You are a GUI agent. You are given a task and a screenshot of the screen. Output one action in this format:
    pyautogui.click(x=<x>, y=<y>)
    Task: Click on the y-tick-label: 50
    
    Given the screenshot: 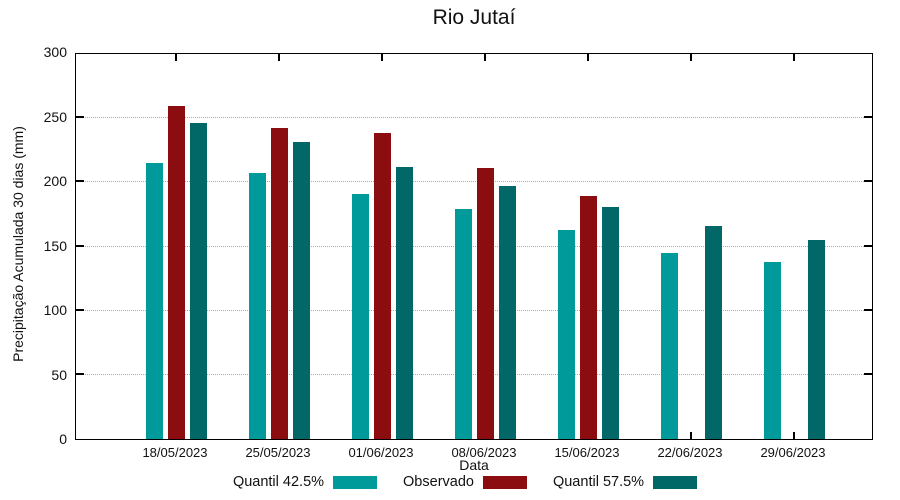 What is the action you would take?
    pyautogui.click(x=59, y=374)
    